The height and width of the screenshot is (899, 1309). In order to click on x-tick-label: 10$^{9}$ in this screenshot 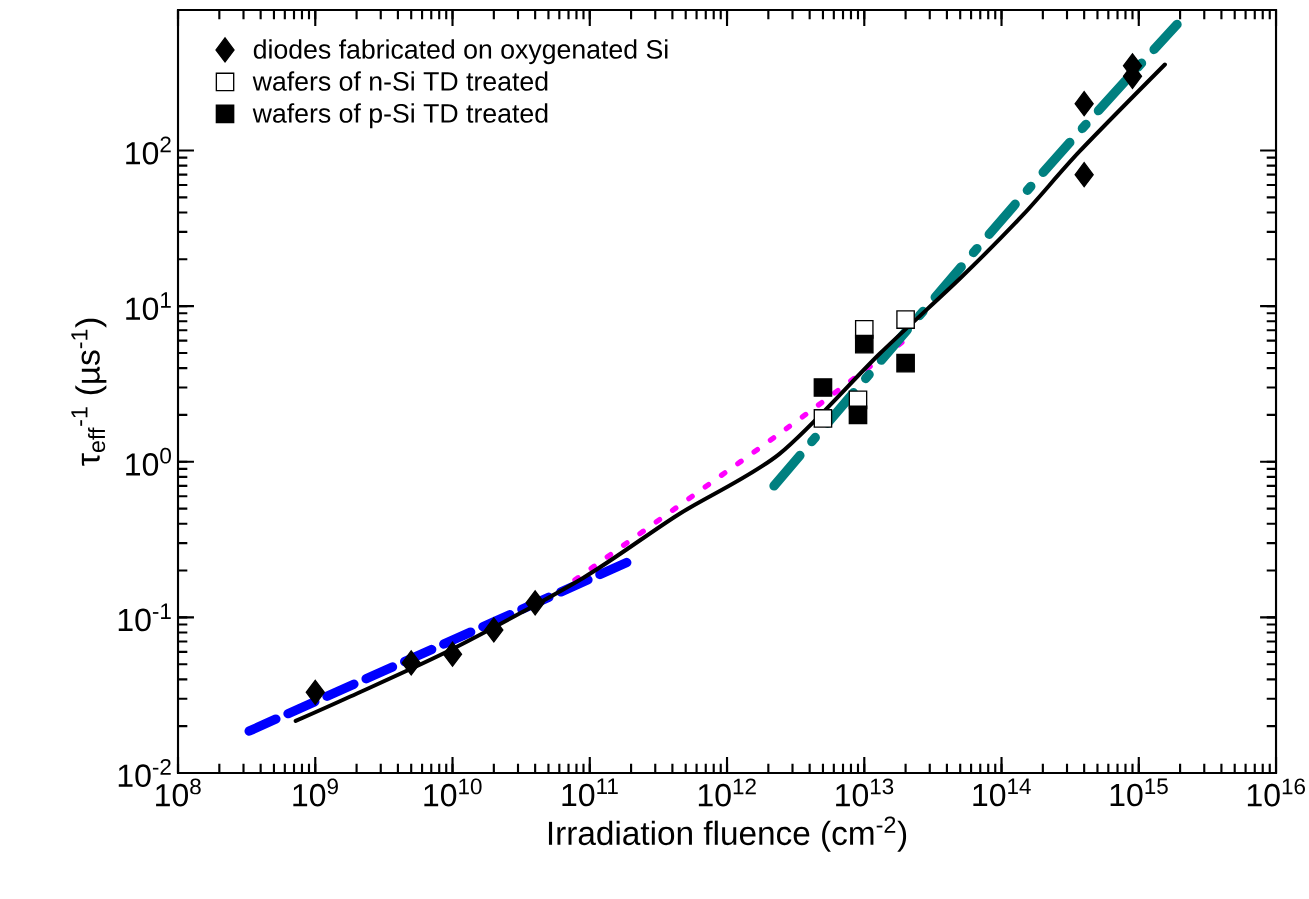, I will do `click(315, 792)`.